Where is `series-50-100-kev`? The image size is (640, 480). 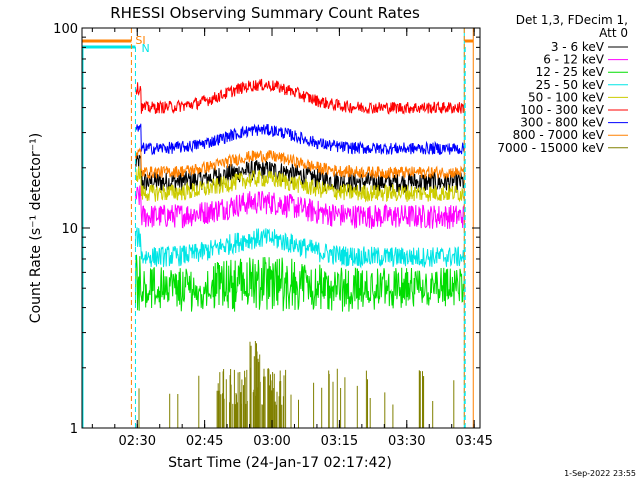
series-50-100-kev is located at coordinates (300, 184).